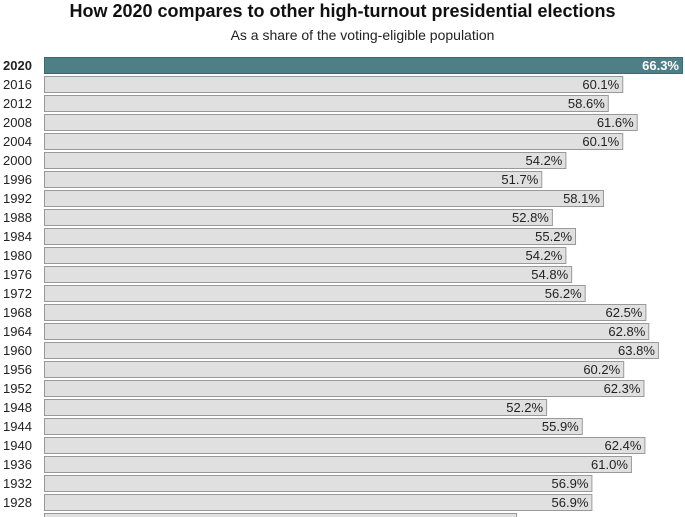  I want to click on data-label: 52.8%, so click(530, 217).